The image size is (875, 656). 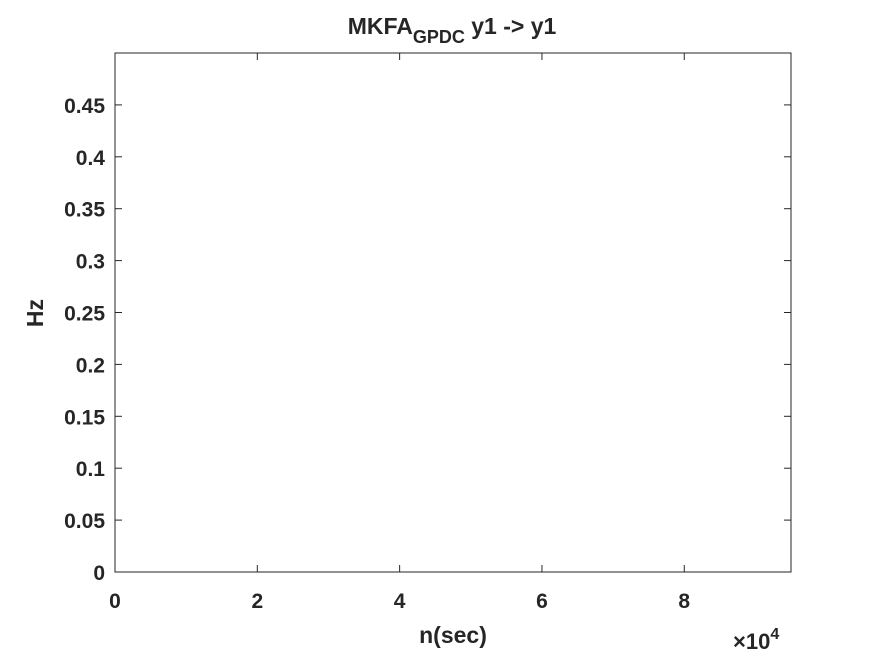 I want to click on y-tick-label: 0.45, so click(x=84, y=106).